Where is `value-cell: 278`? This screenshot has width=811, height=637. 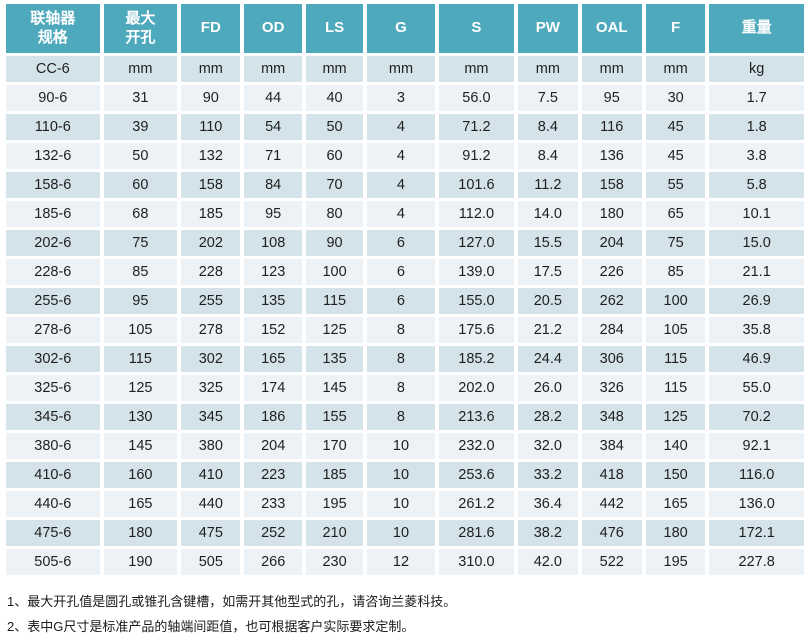
value-cell: 278 is located at coordinates (211, 330).